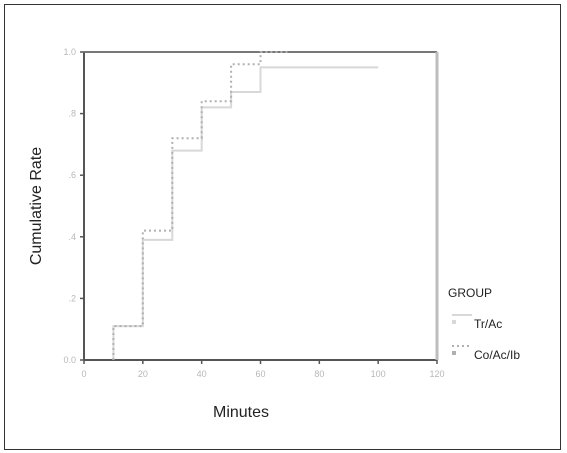 The height and width of the screenshot is (453, 567). I want to click on x-tick-label: 0, so click(83, 374).